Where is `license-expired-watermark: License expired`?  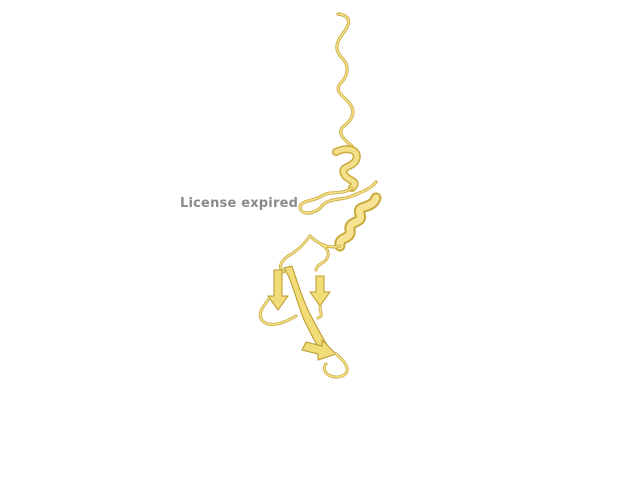
license-expired-watermark: License expired is located at coordinates (239, 203).